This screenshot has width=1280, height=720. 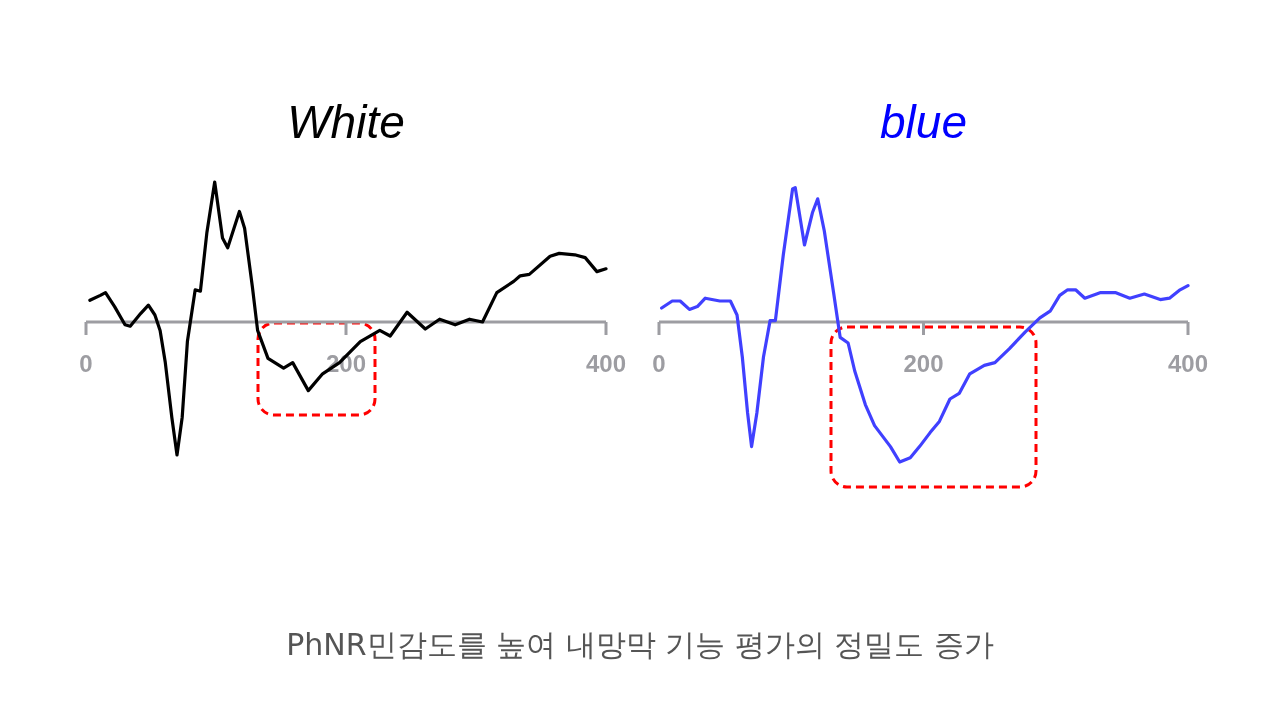 What do you see at coordinates (640, 644) in the screenshot?
I see `text: PhNR민감도를 높여 내망막 기능 평가의 정밀도 증가` at bounding box center [640, 644].